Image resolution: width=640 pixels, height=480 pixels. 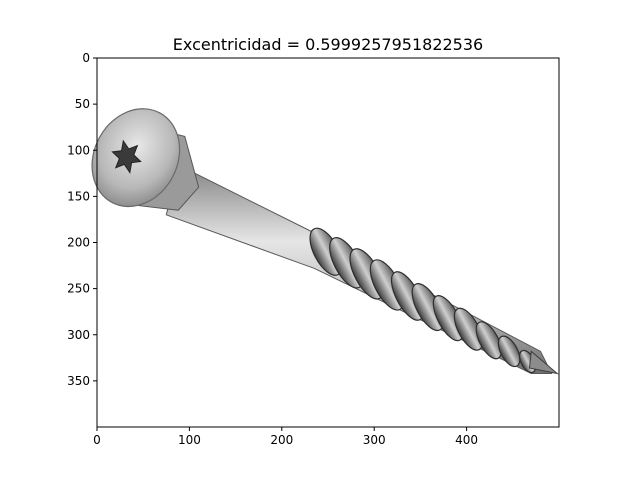 I want to click on chart-title: Excentricidad = 0.5999257951822536, so click(x=328, y=44).